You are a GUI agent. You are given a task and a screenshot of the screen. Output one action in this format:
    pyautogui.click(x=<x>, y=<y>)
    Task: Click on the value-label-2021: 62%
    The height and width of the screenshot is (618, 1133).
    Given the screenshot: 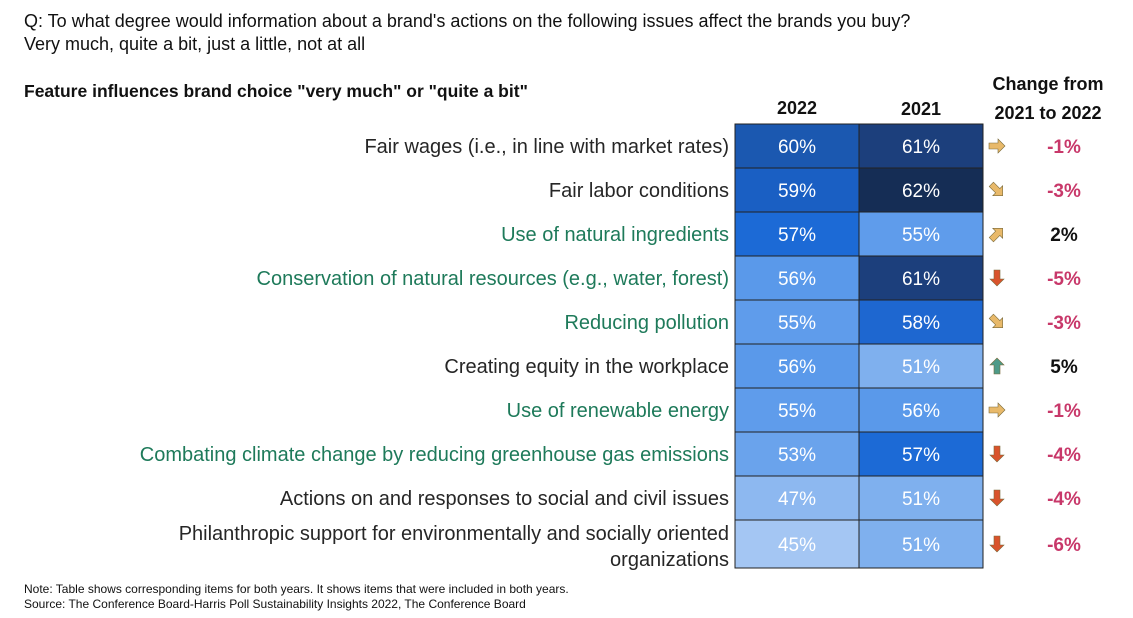 What is the action you would take?
    pyautogui.click(x=921, y=191)
    